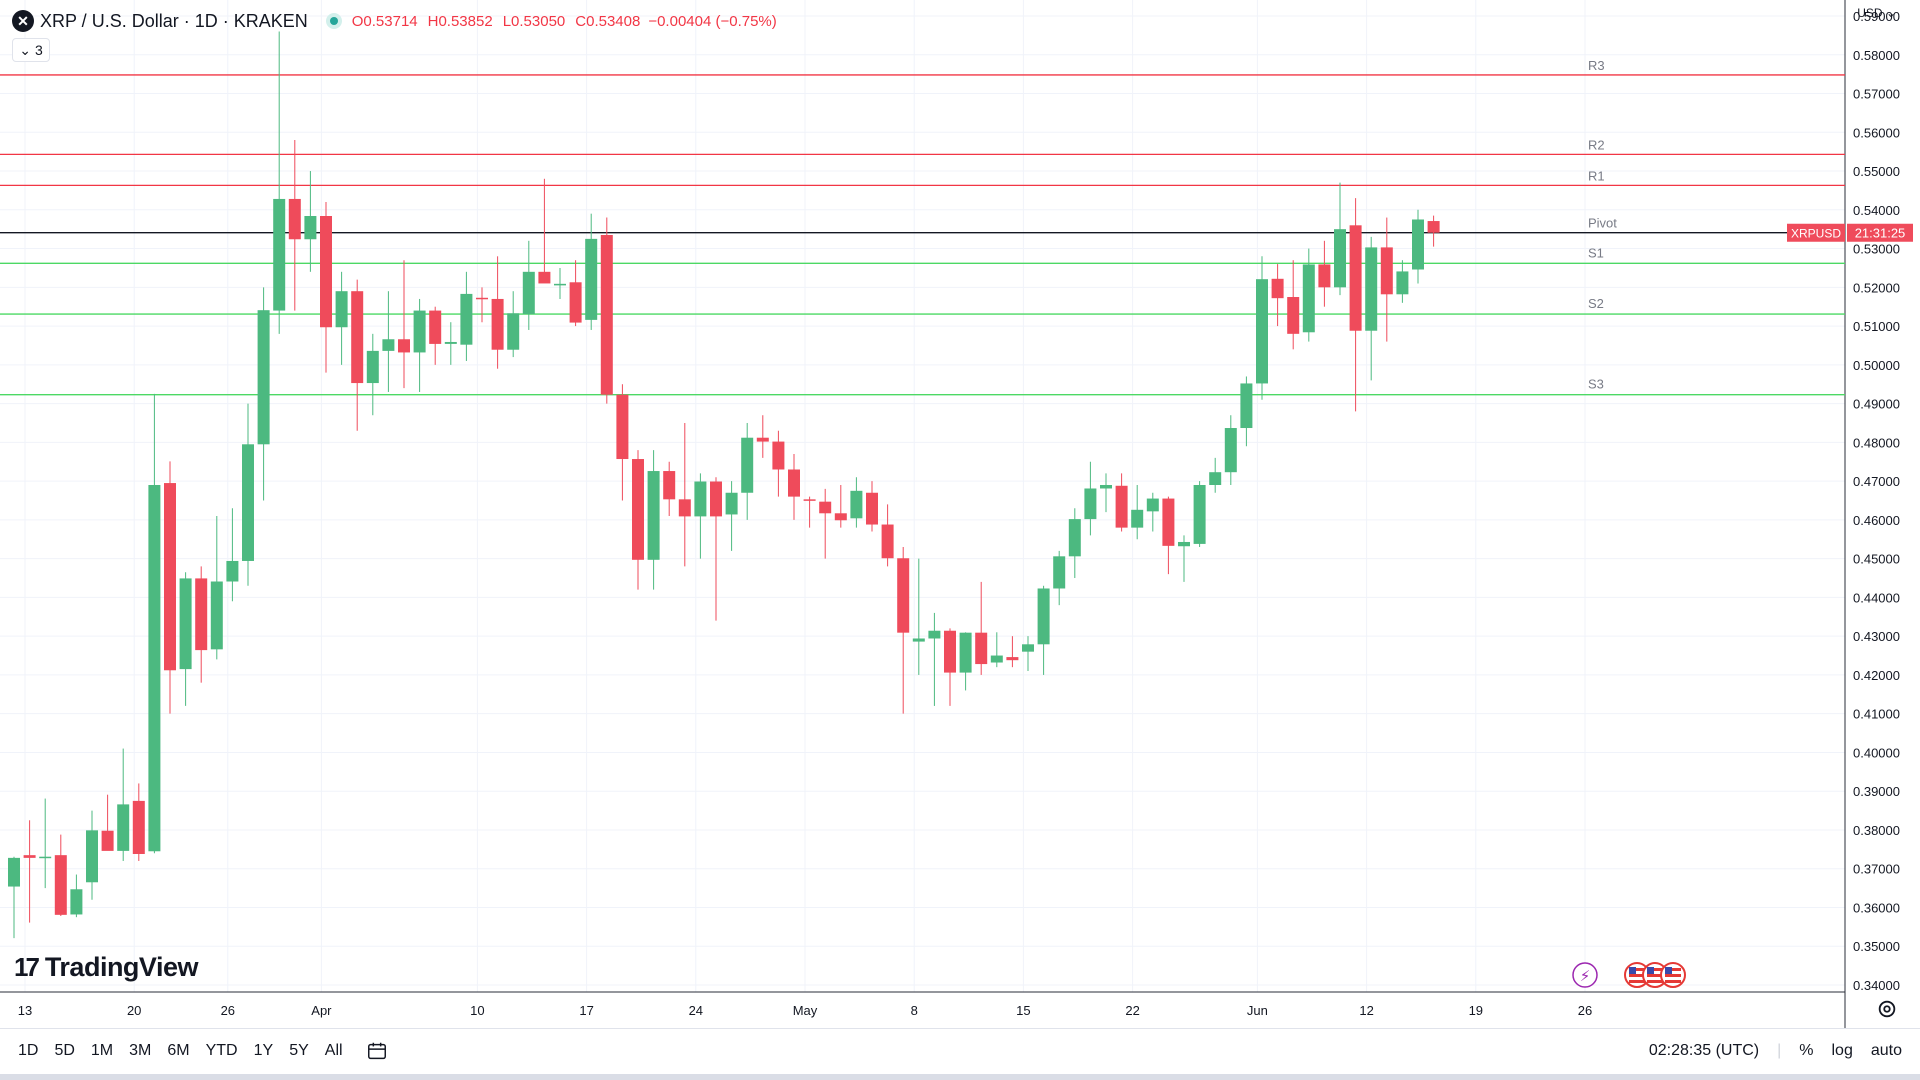 The height and width of the screenshot is (1080, 1920). Describe the element at coordinates (27, 967) in the screenshot. I see `tradingview-logo-icon: 17` at that location.